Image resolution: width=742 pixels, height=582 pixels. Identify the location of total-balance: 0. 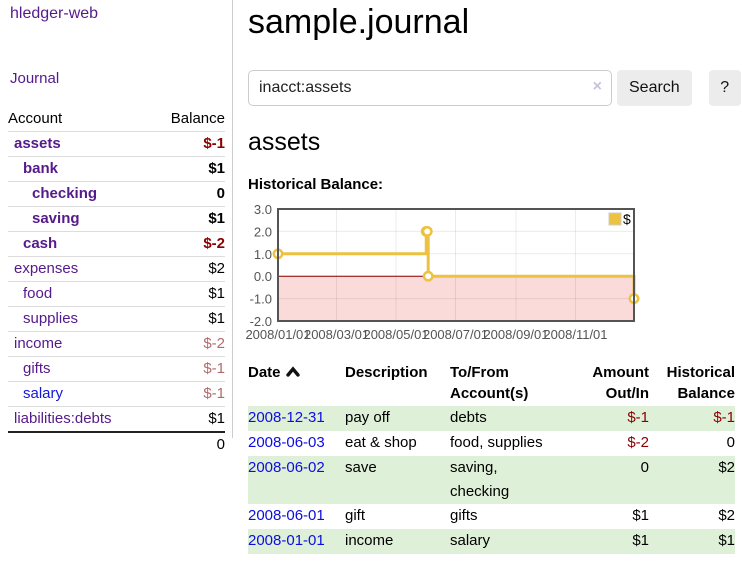
(187, 444).